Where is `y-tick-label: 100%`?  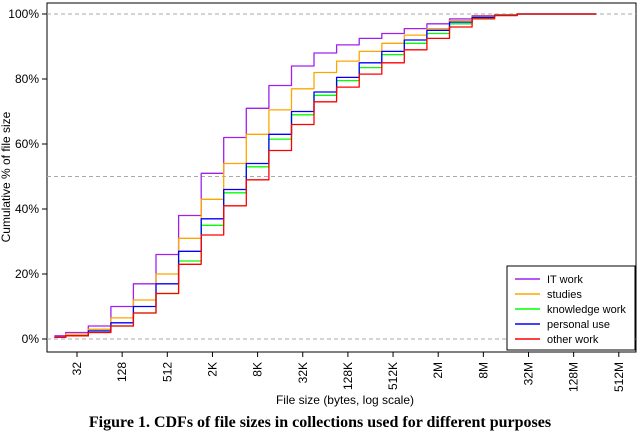 y-tick-label: 100% is located at coordinates (23, 14).